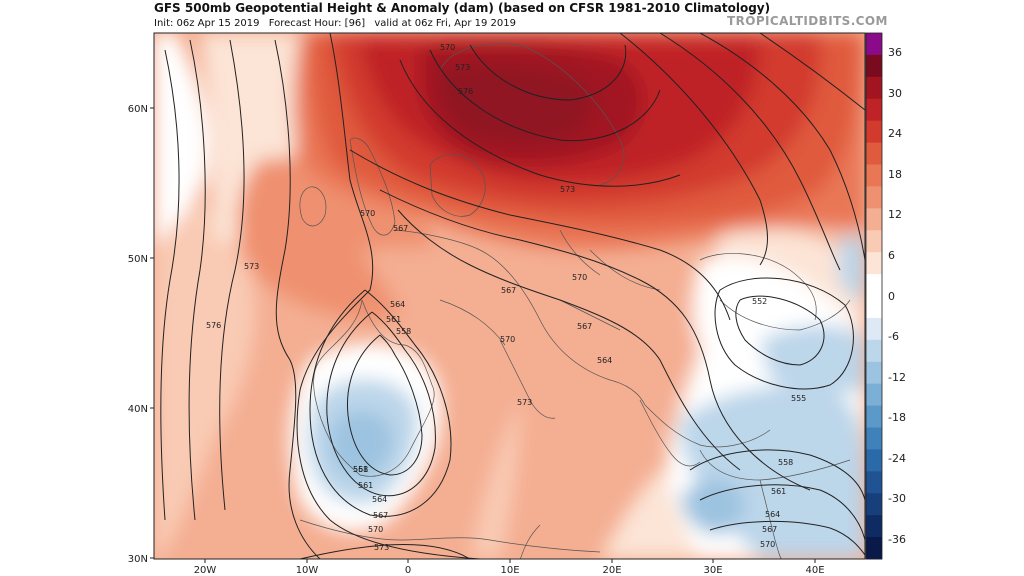 Image resolution: width=1024 pixels, height=576 pixels. What do you see at coordinates (408, 570) in the screenshot?
I see `lon-label: 0` at bounding box center [408, 570].